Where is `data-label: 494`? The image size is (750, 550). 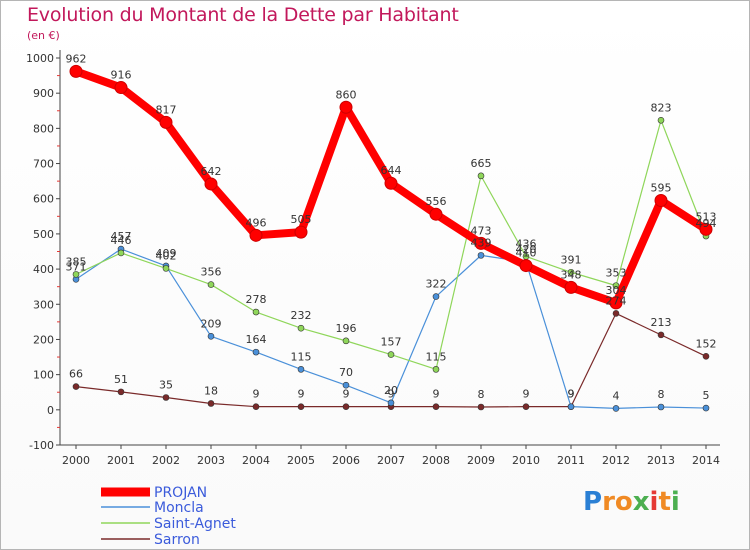
data-label: 494 is located at coordinates (706, 223).